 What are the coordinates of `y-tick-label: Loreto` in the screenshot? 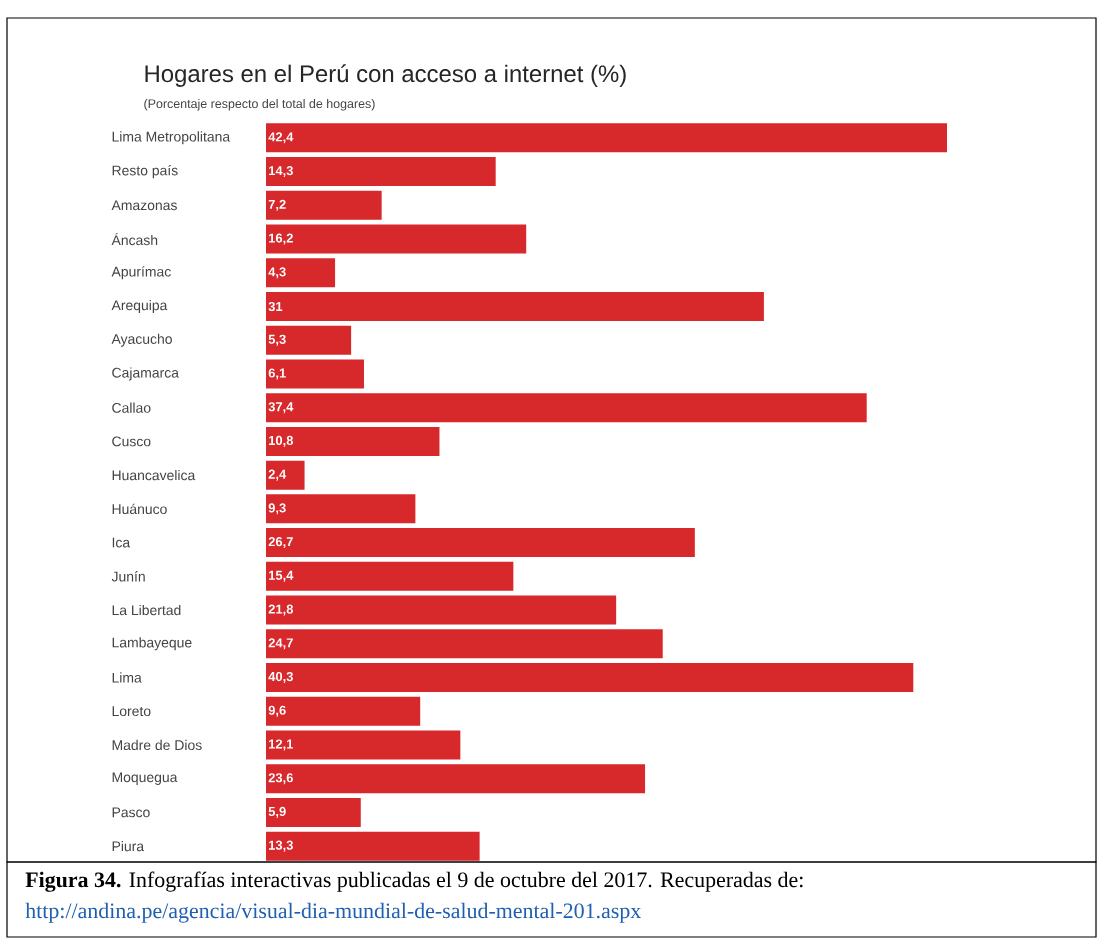 It's located at (131, 711).